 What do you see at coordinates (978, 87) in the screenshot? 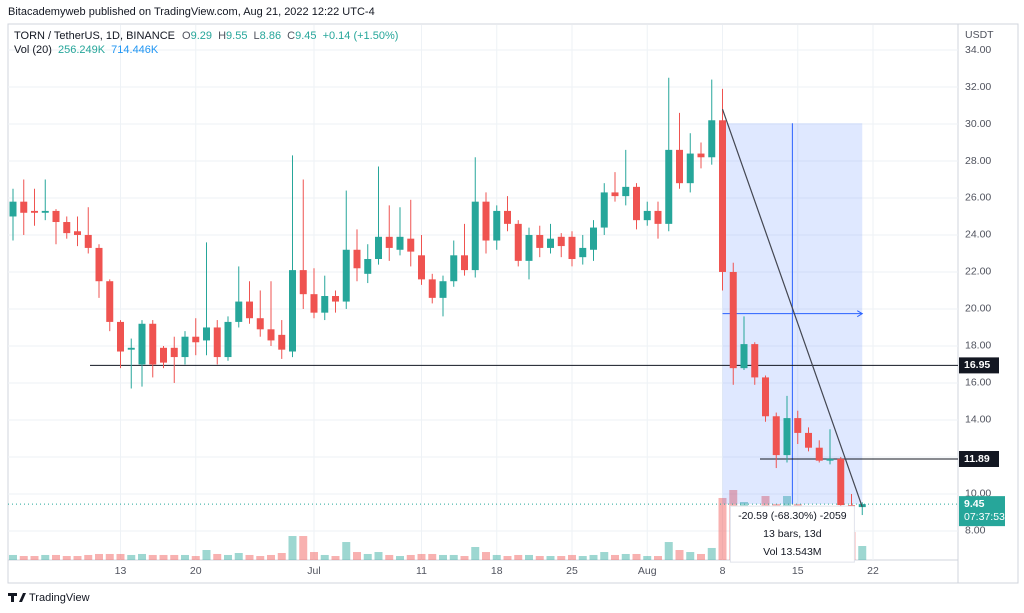
I see `y-tick-label: 32.00` at bounding box center [978, 87].